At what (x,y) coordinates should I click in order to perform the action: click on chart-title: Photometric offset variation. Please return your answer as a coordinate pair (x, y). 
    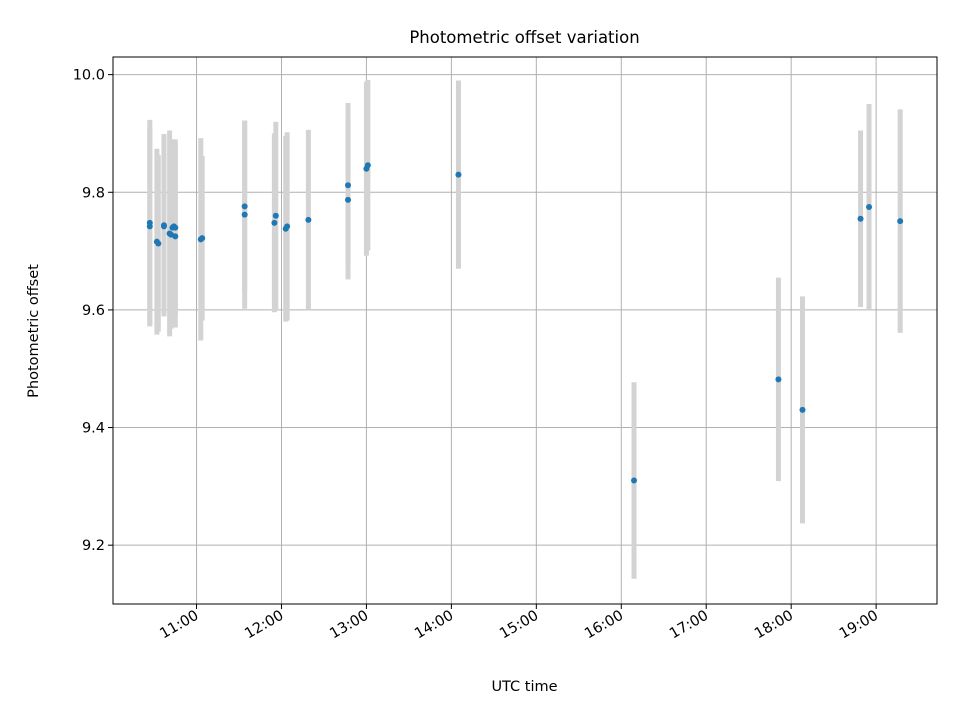
    Looking at the image, I should click on (524, 37).